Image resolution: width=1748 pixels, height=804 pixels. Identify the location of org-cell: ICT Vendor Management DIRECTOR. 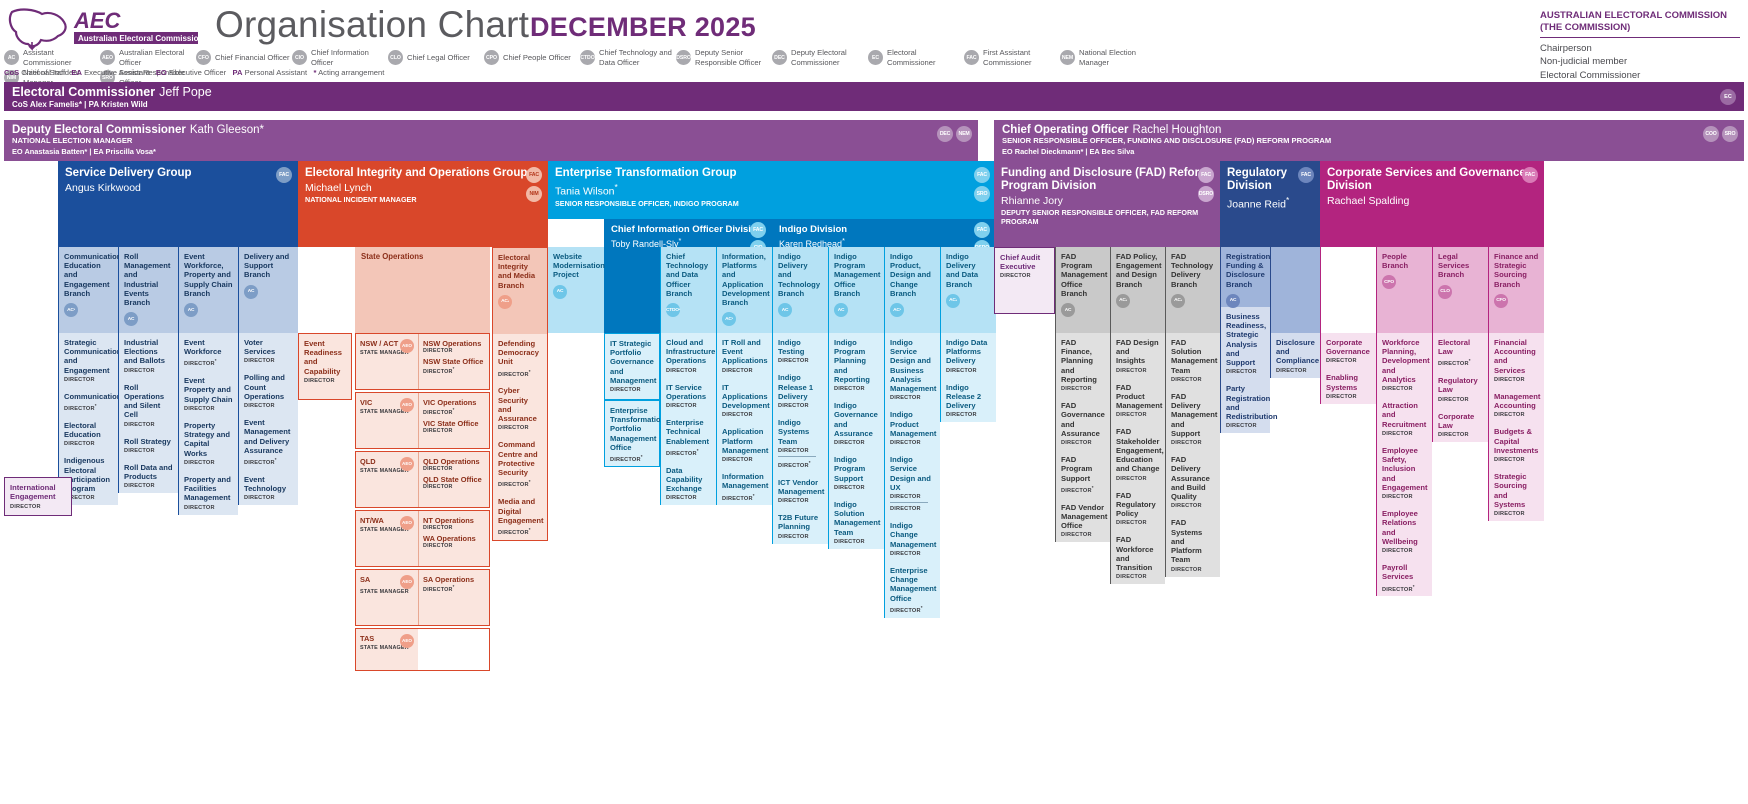
(800, 490).